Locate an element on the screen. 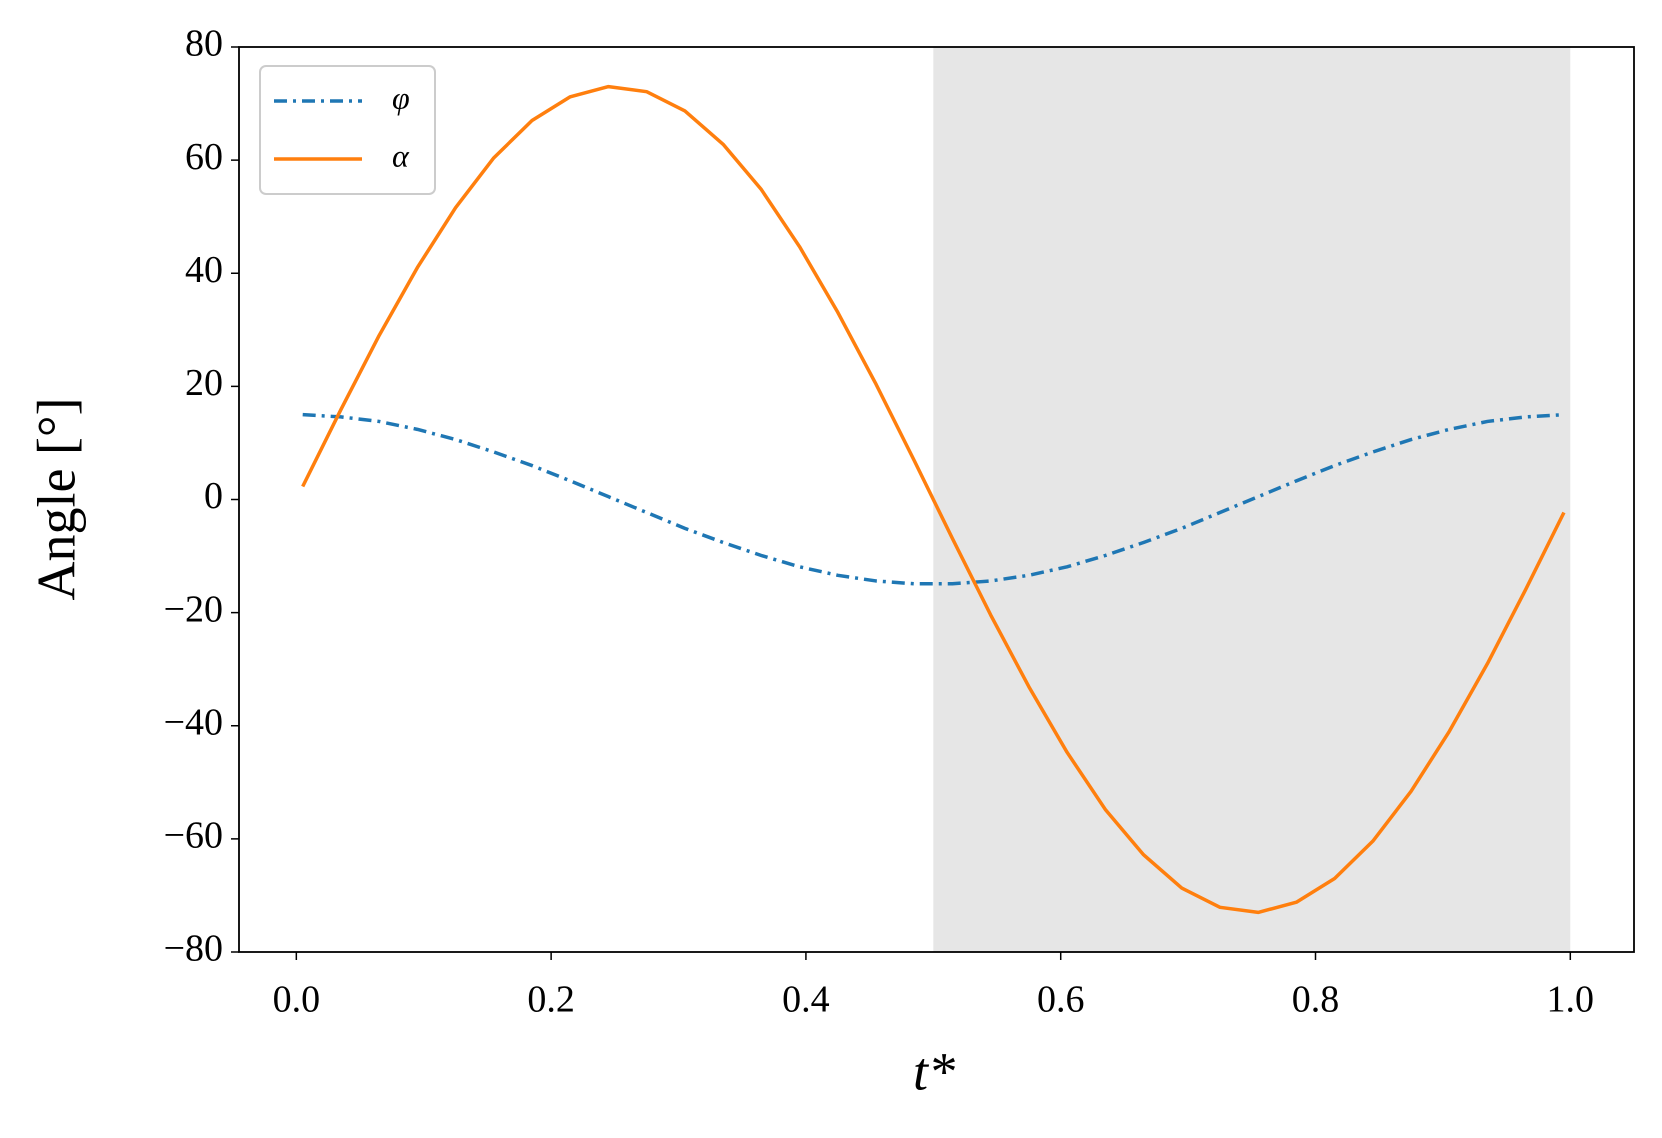 Image resolution: width=1662 pixels, height=1138 pixels. y-tick-label: 40 is located at coordinates (204, 270).